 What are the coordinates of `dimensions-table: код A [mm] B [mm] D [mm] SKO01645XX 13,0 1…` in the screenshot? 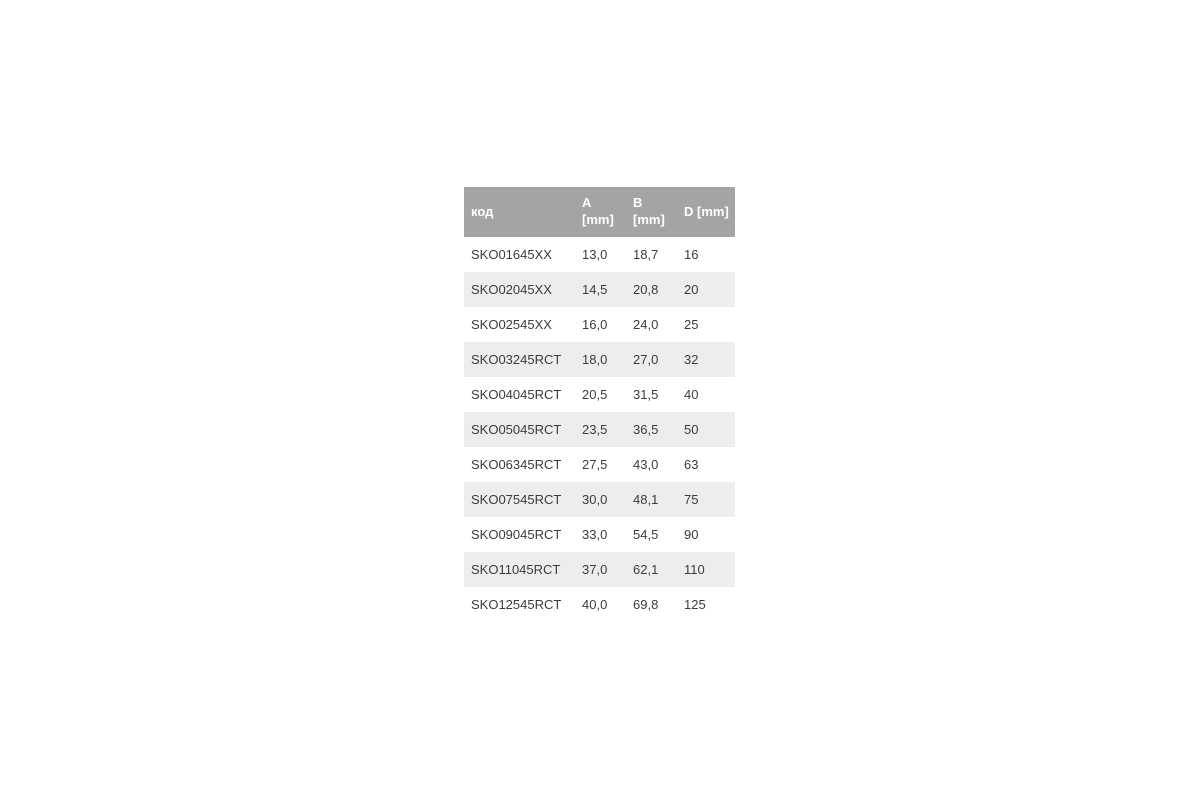 It's located at (599, 404).